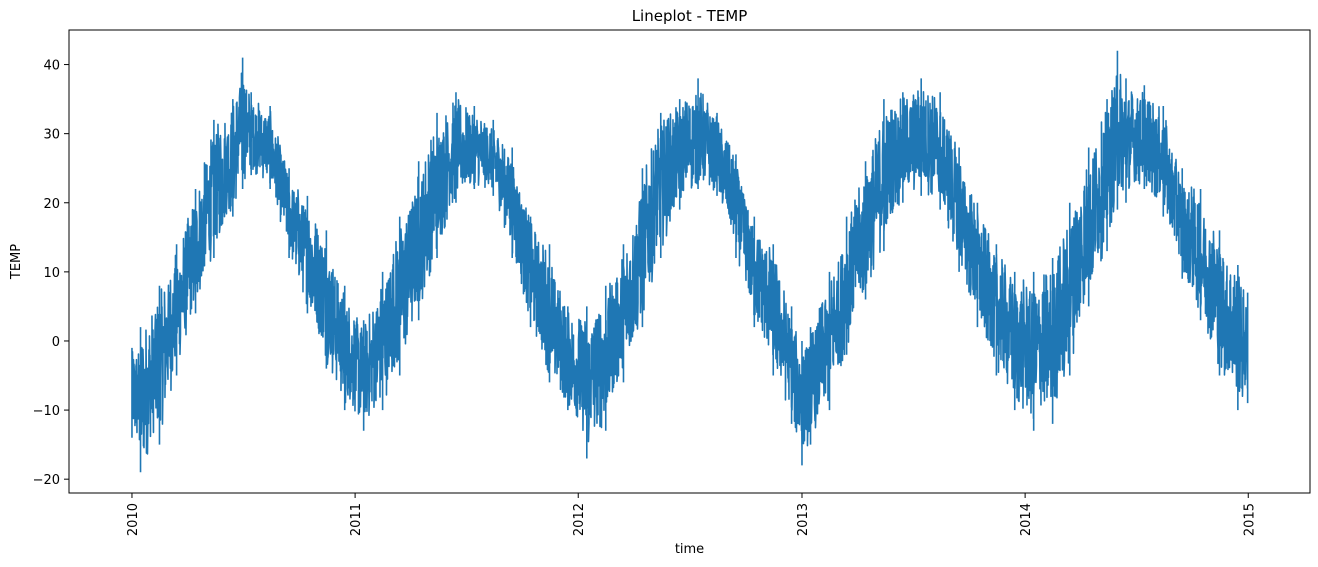  I want to click on y-tick-label: 0, so click(56, 342).